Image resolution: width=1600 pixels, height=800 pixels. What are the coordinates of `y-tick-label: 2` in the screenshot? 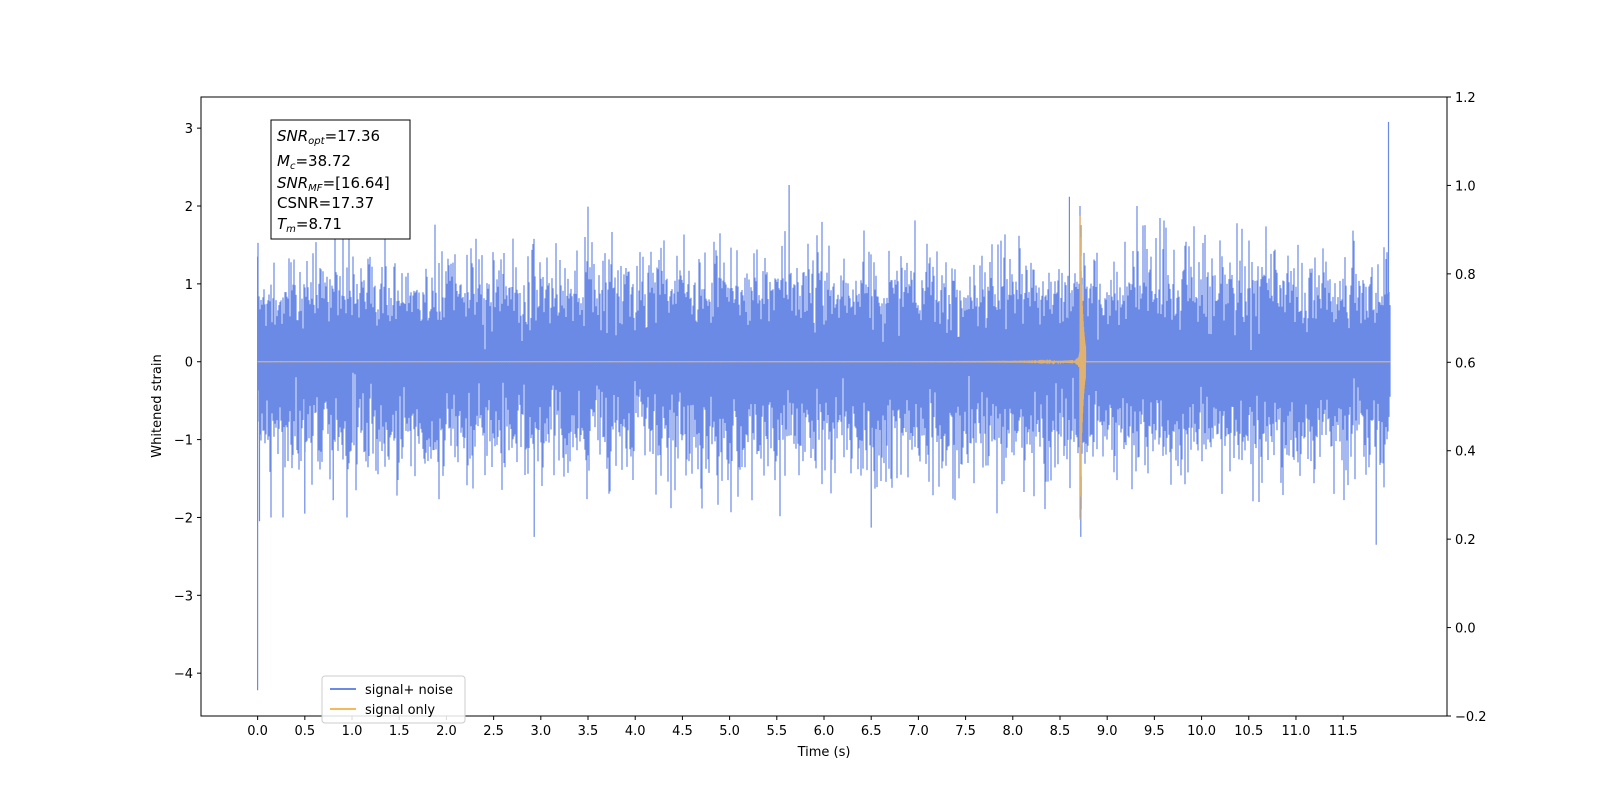 It's located at (189, 207).